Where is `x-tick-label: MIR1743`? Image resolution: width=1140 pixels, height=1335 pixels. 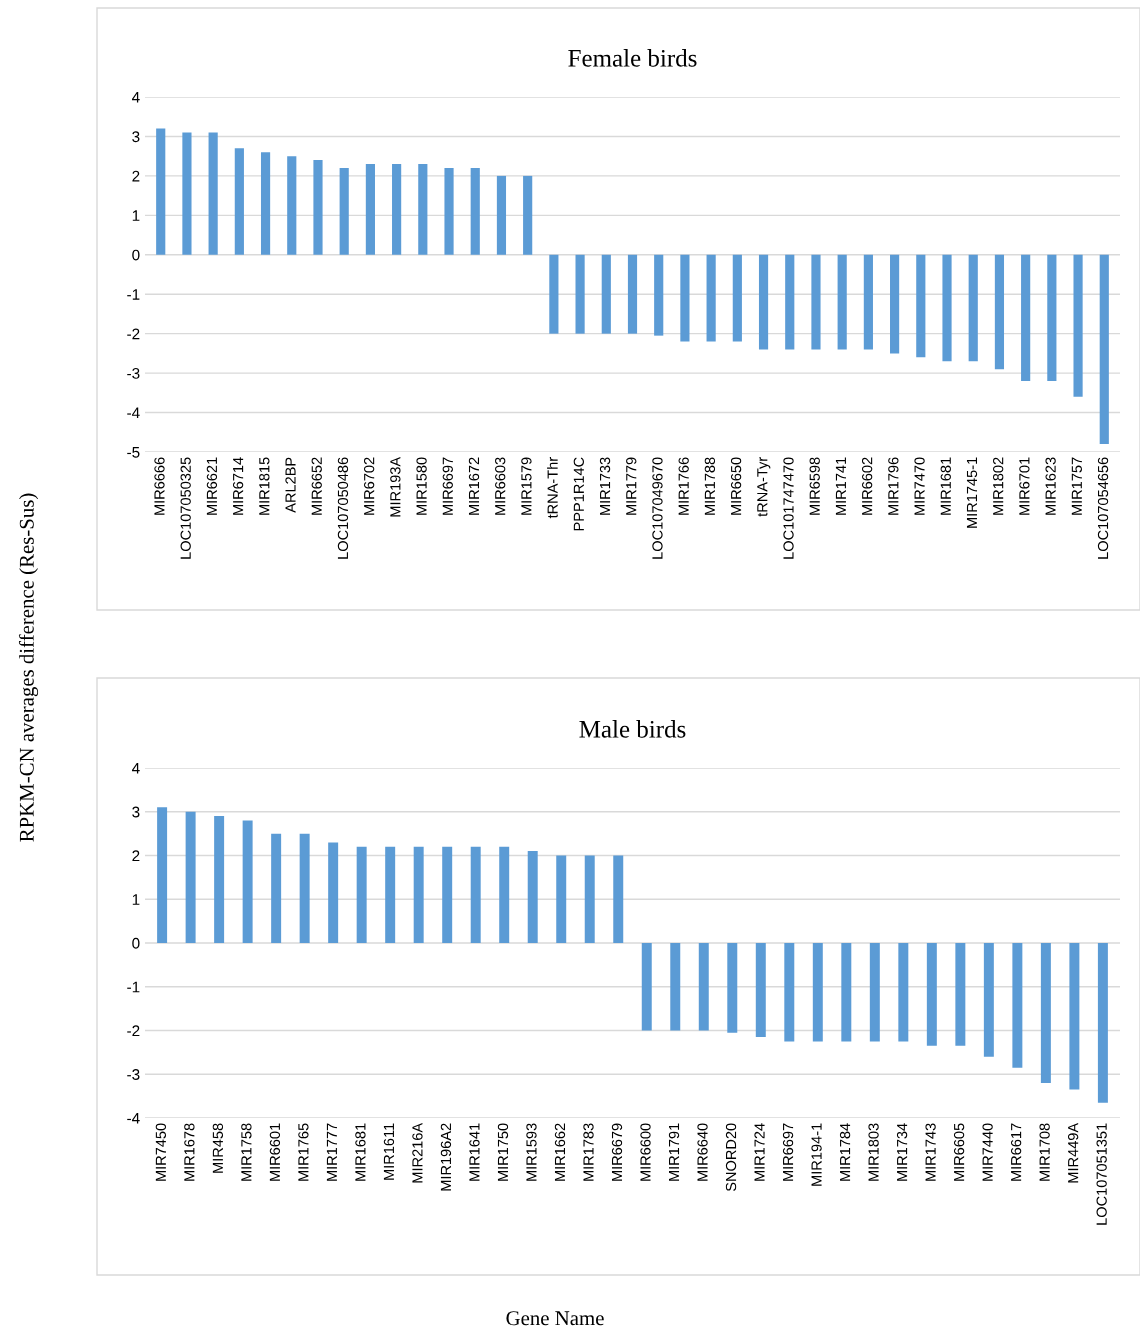
x-tick-label: MIR1743 is located at coordinates (930, 1152).